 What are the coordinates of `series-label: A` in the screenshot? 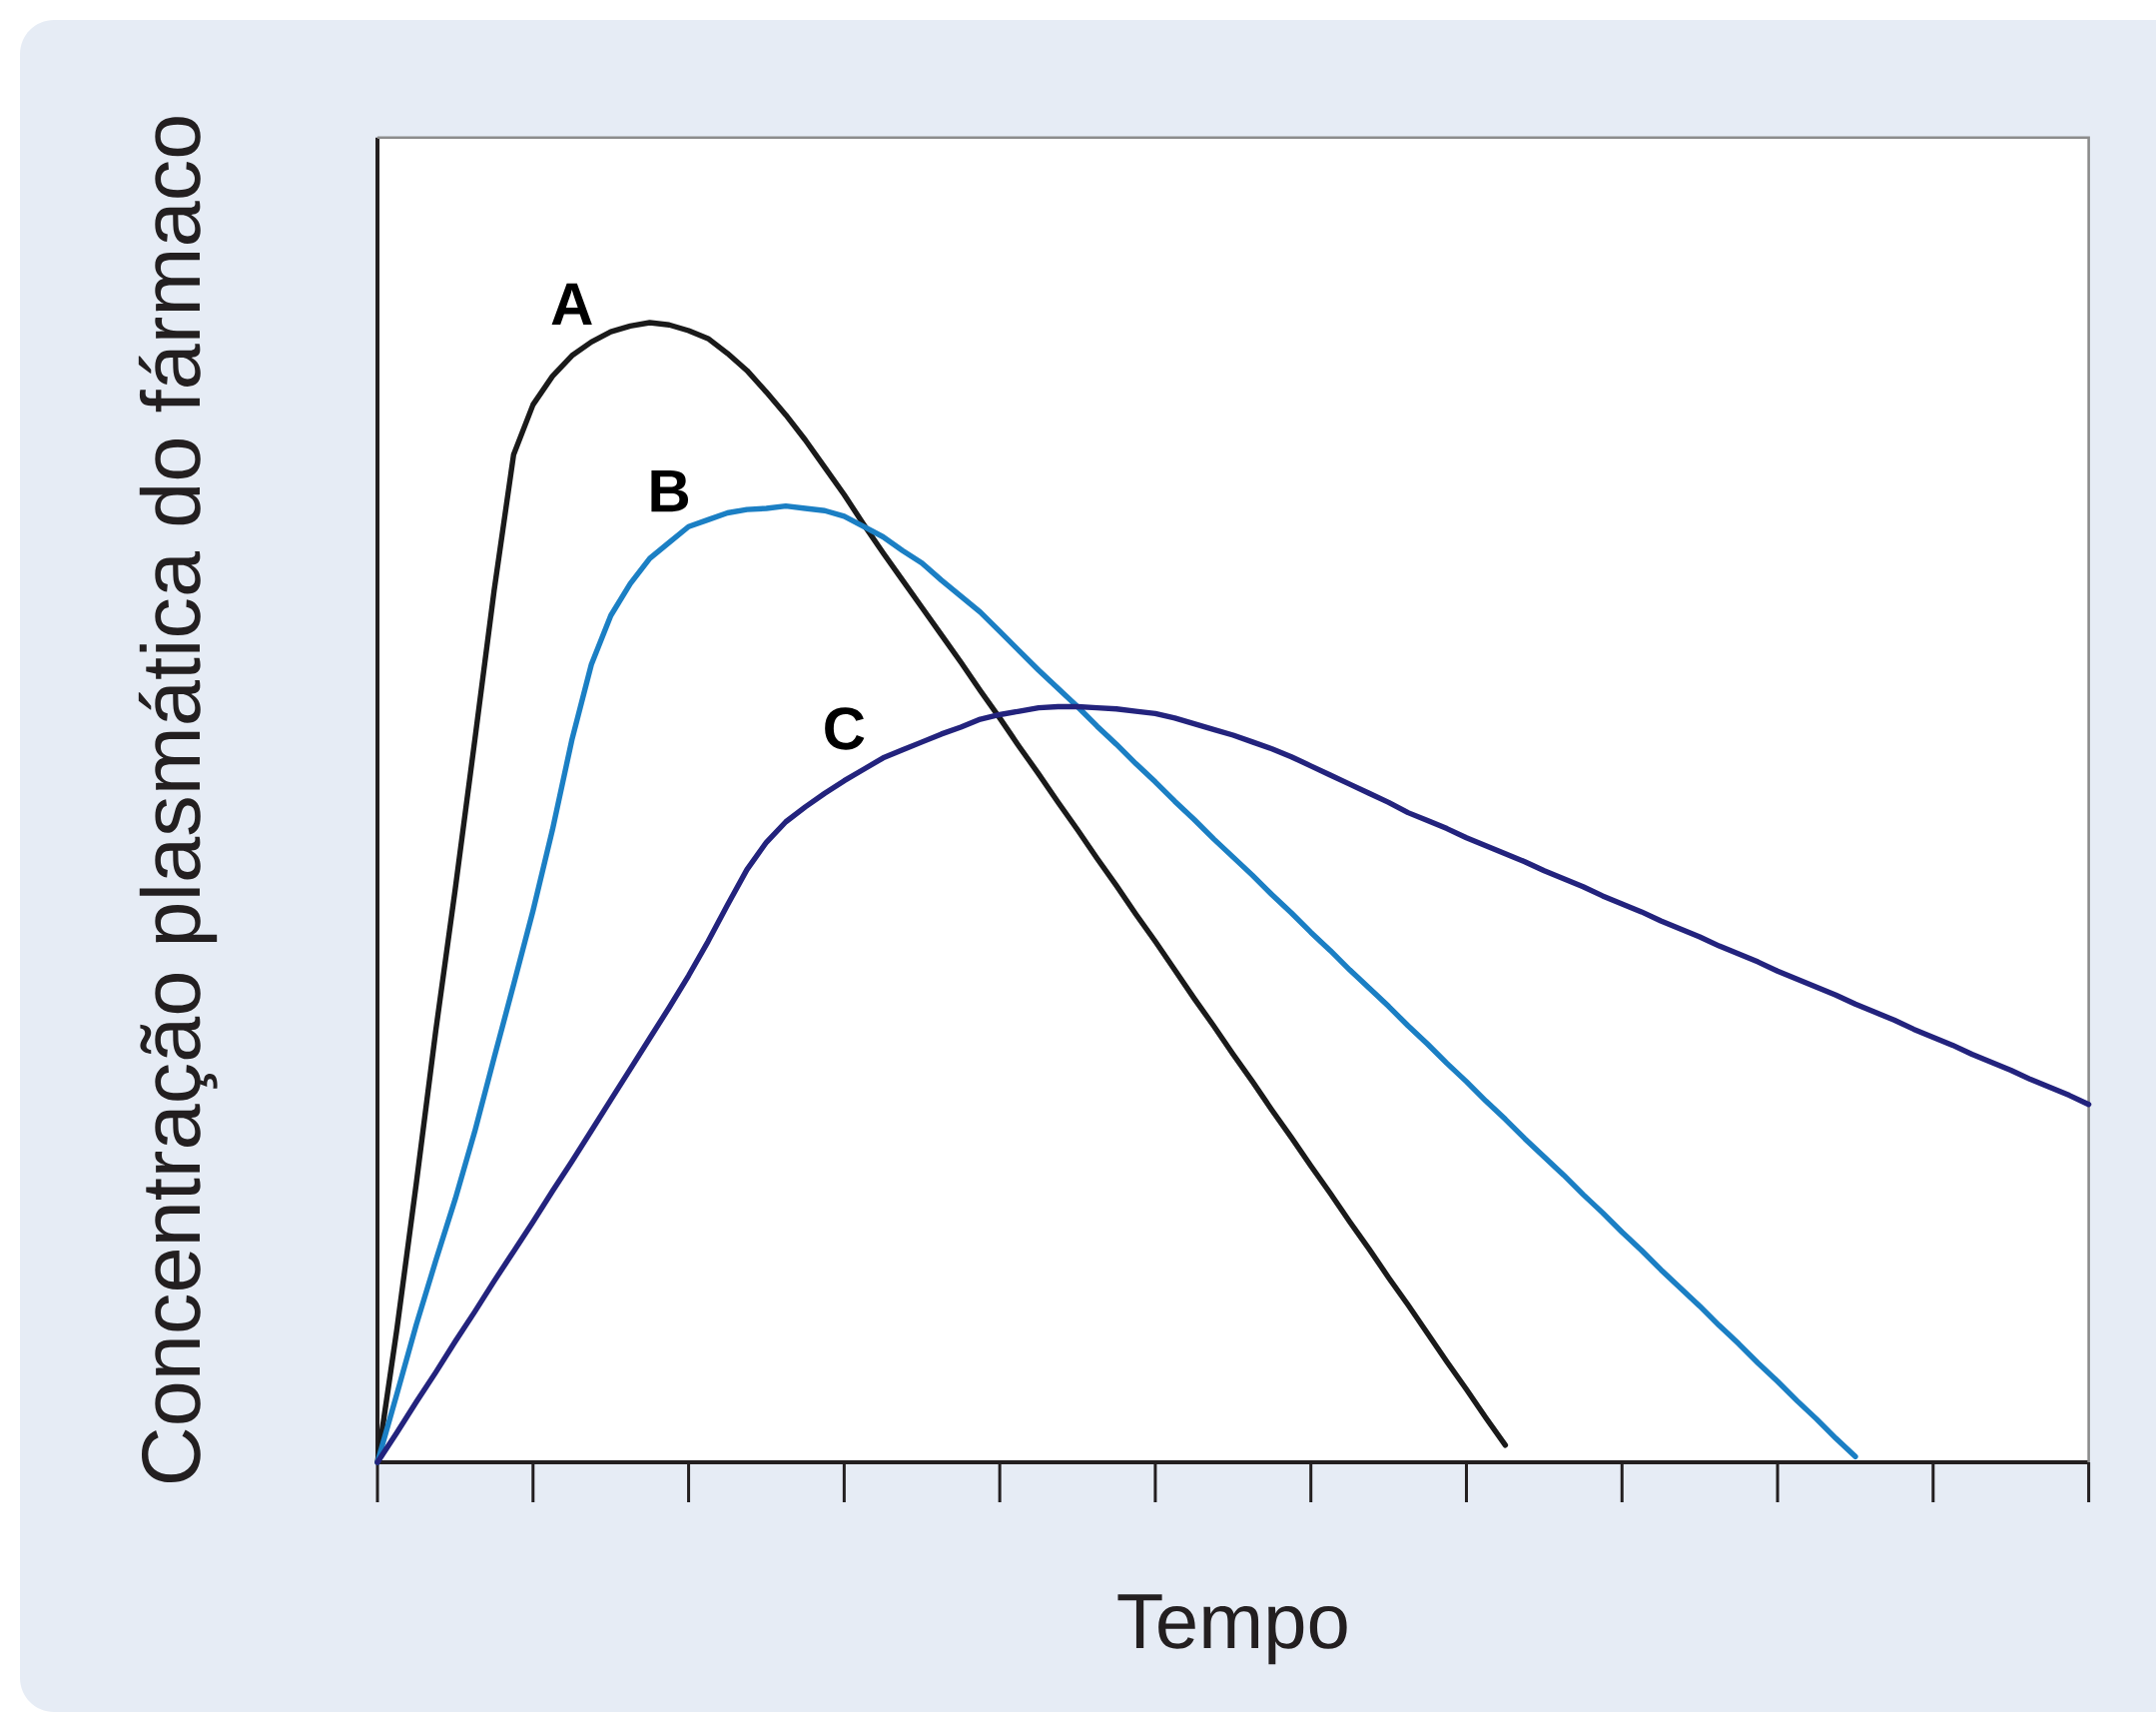 It's located at (571, 304).